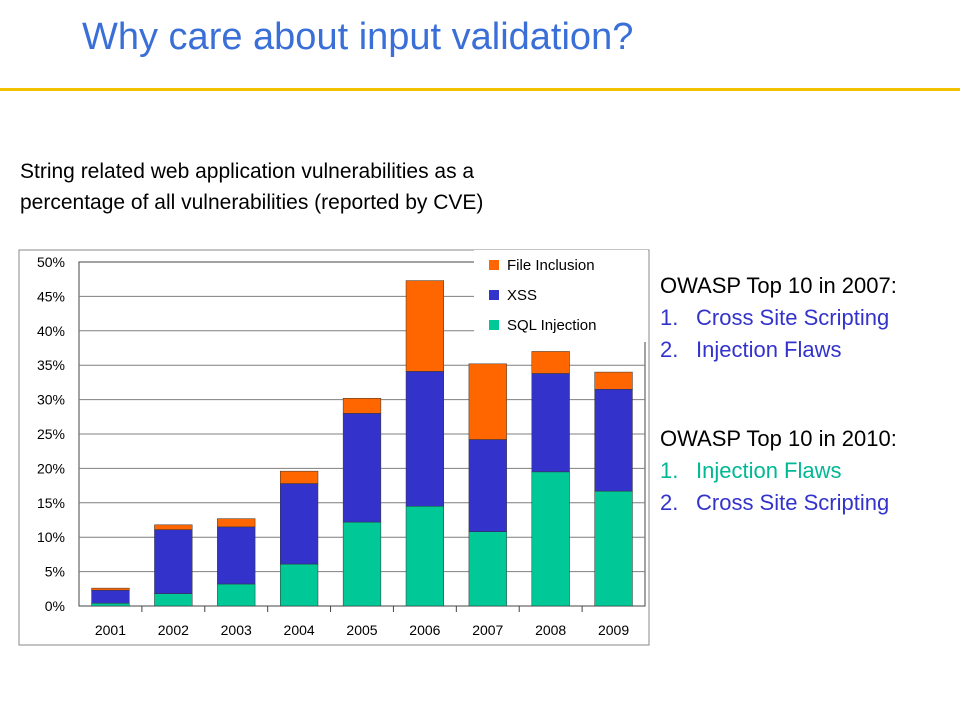  I want to click on x-tick-label: 2004, so click(299, 630).